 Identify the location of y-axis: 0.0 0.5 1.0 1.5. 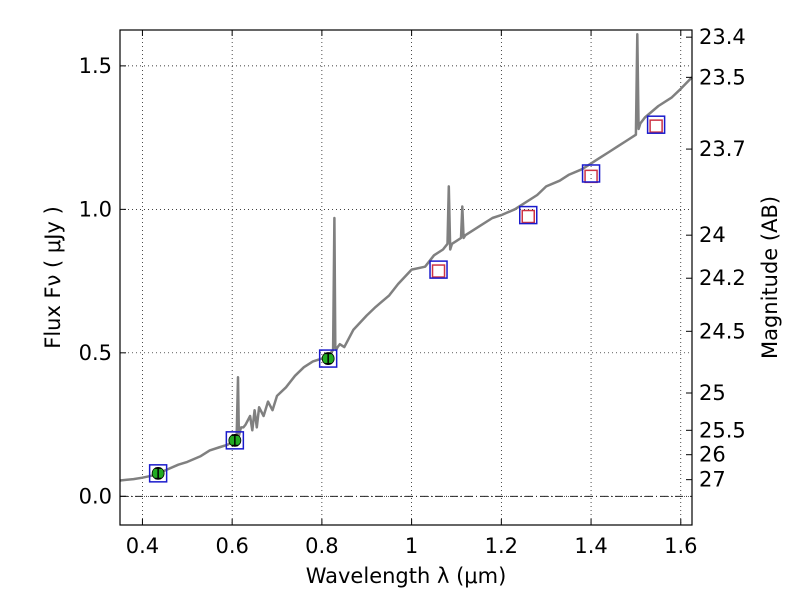
(102, 281).